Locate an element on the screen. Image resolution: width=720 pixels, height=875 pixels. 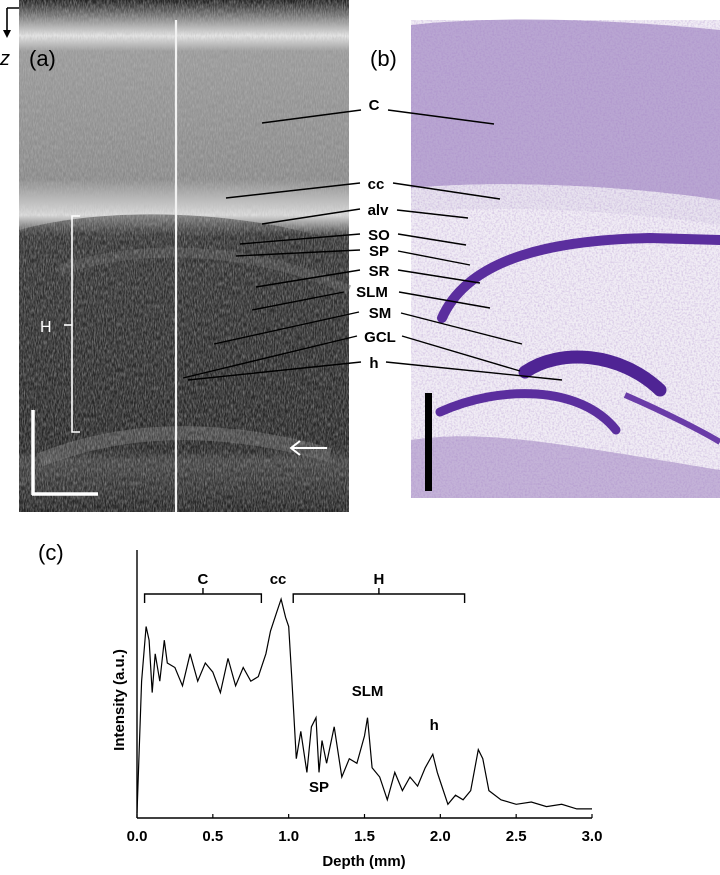
label-so: SO is located at coordinates (379, 235).